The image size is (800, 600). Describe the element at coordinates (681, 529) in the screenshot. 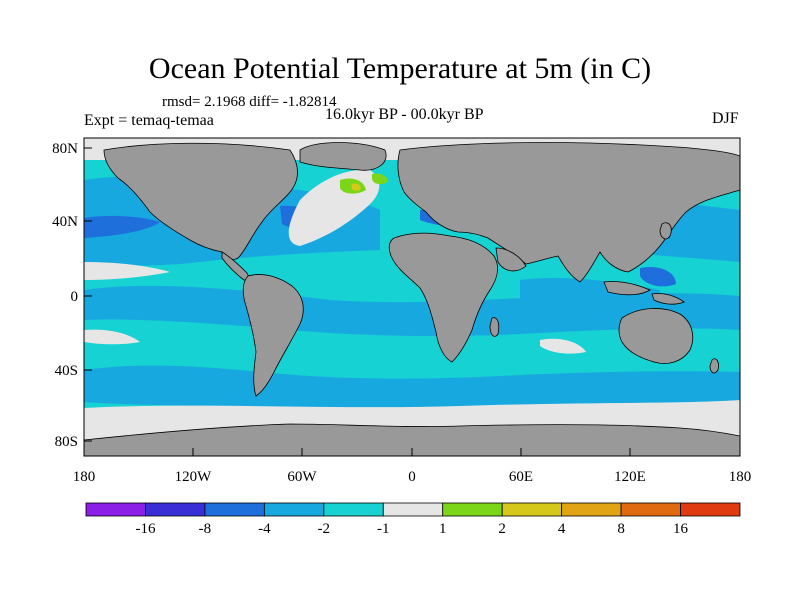

I see `colorbar-label: 16` at that location.